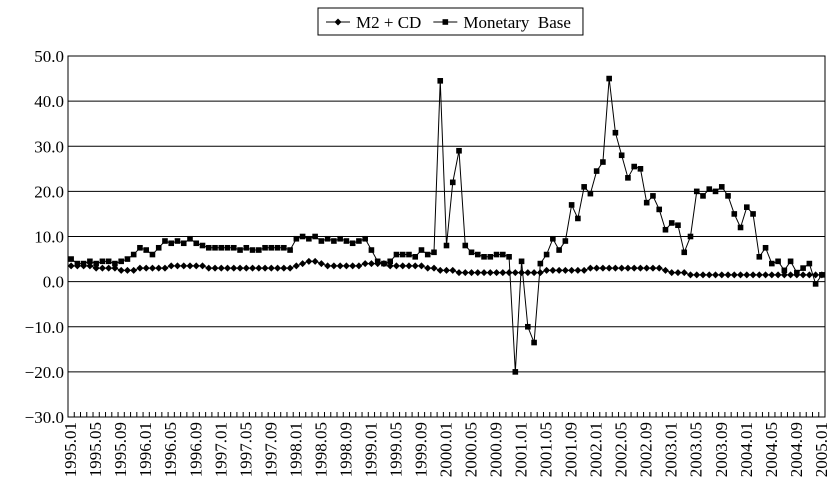 The height and width of the screenshot is (493, 827). What do you see at coordinates (696, 449) in the screenshot?
I see `x-tick-label: 2003.05` at bounding box center [696, 449].